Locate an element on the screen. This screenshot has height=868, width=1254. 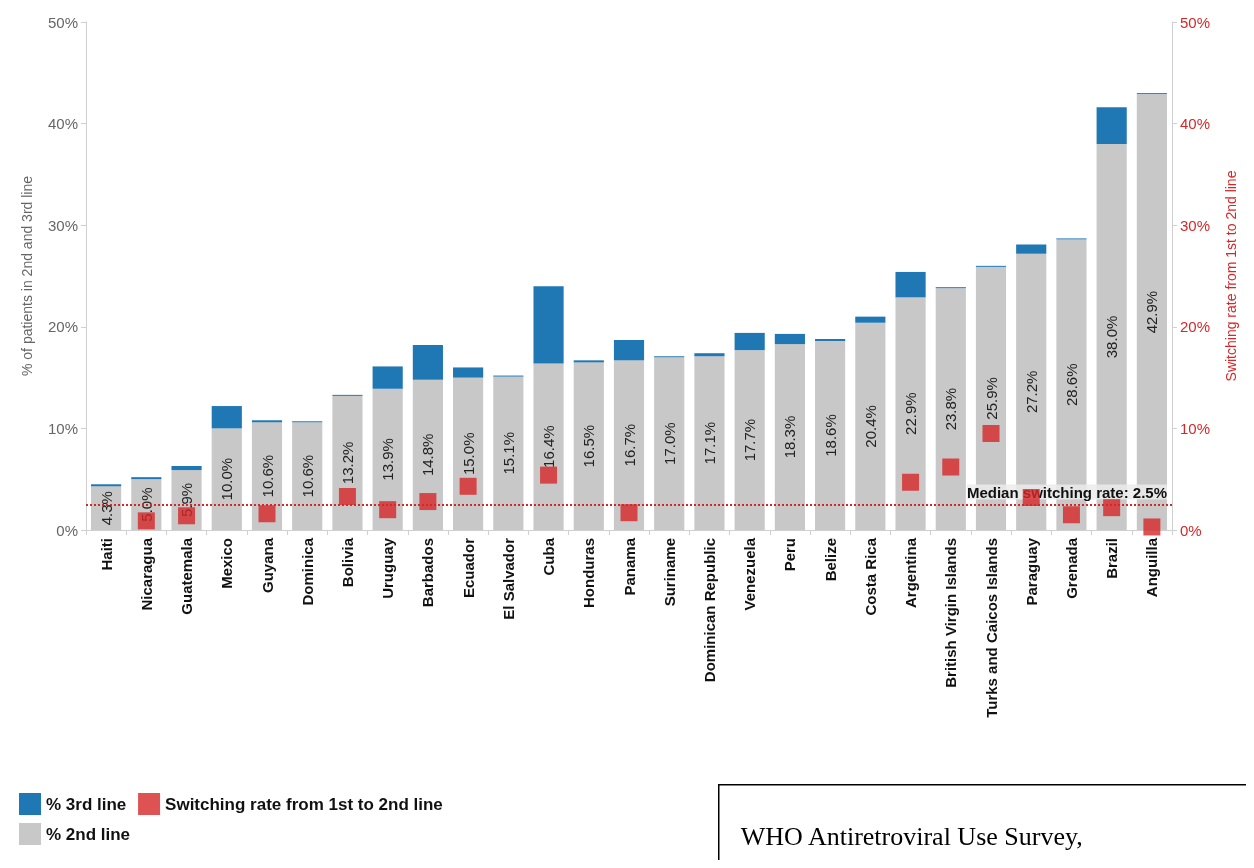
data-label: 15.1% is located at coordinates (508, 453).